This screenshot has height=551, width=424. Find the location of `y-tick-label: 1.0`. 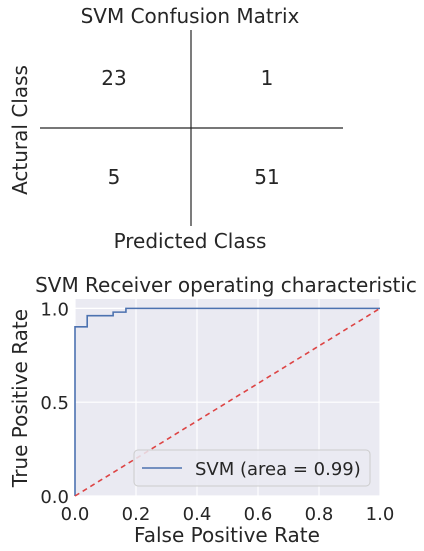

y-tick-label: 1.0 is located at coordinates (54, 309).